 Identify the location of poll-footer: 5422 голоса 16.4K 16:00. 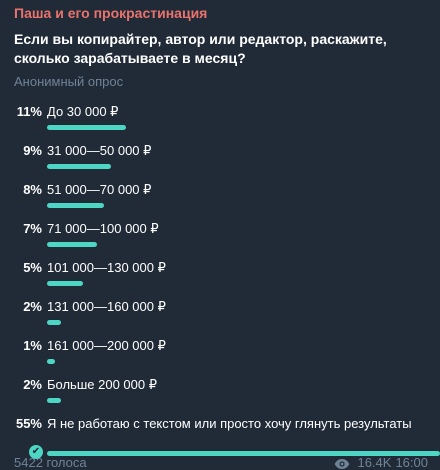
(221, 462).